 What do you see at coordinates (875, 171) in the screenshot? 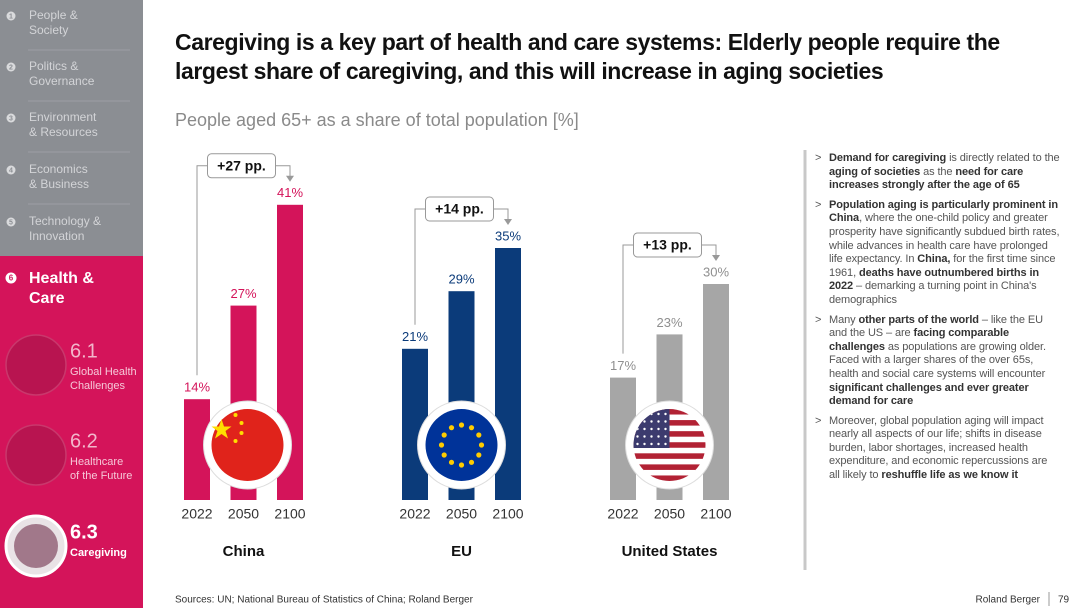
I see `note-run: aging of societies` at bounding box center [875, 171].